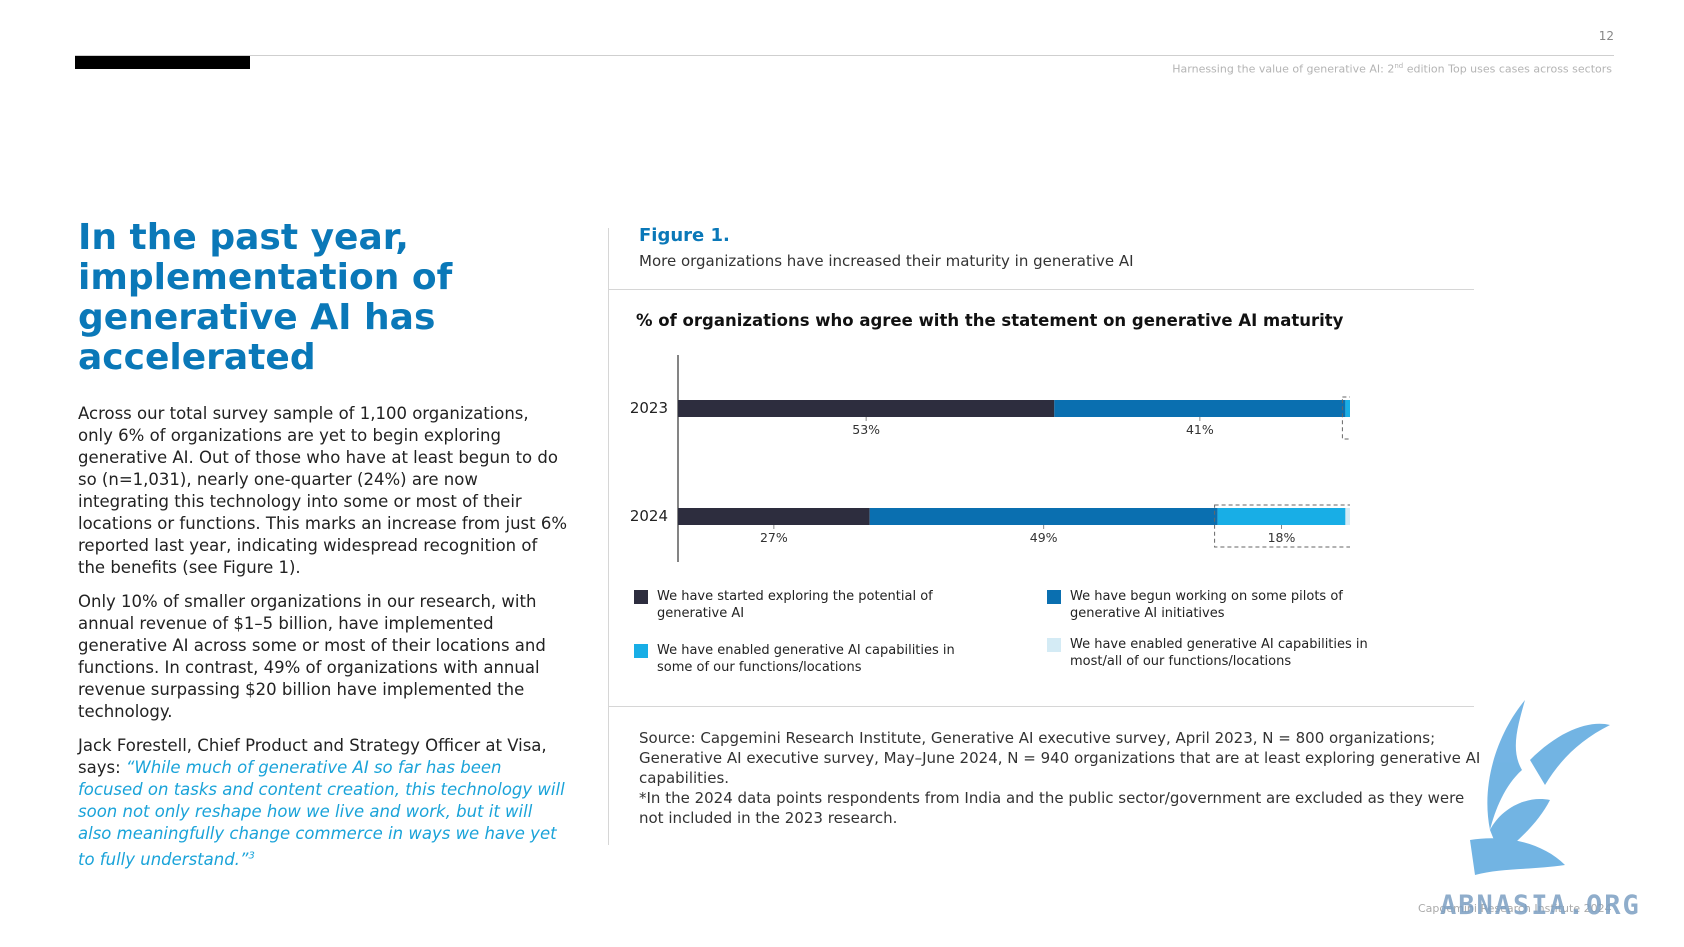  I want to click on running-head-post: edition Top uses cases across sectors, so click(1507, 69).